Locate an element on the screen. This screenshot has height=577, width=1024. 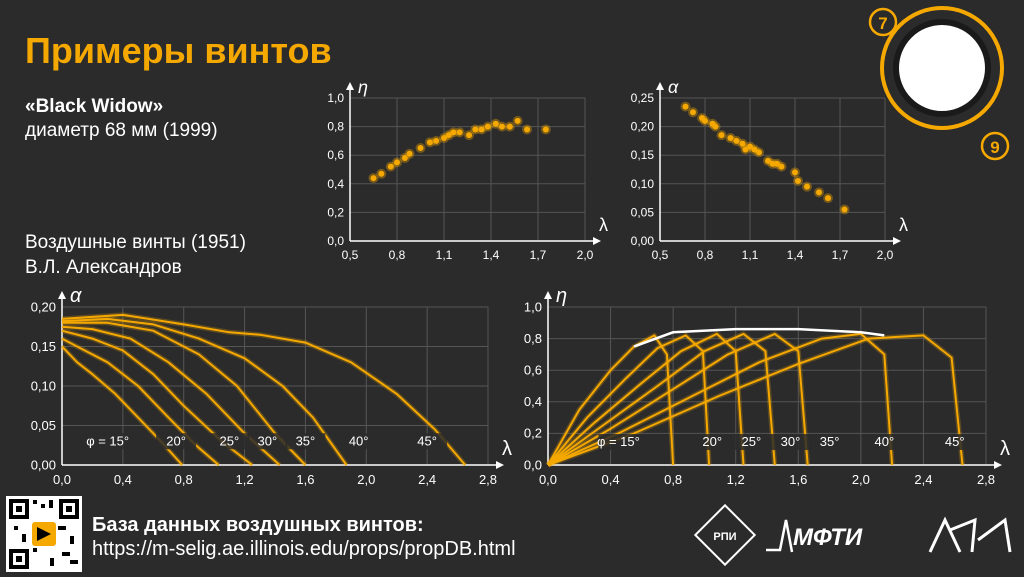
angle-label: 30° is located at coordinates (791, 441).